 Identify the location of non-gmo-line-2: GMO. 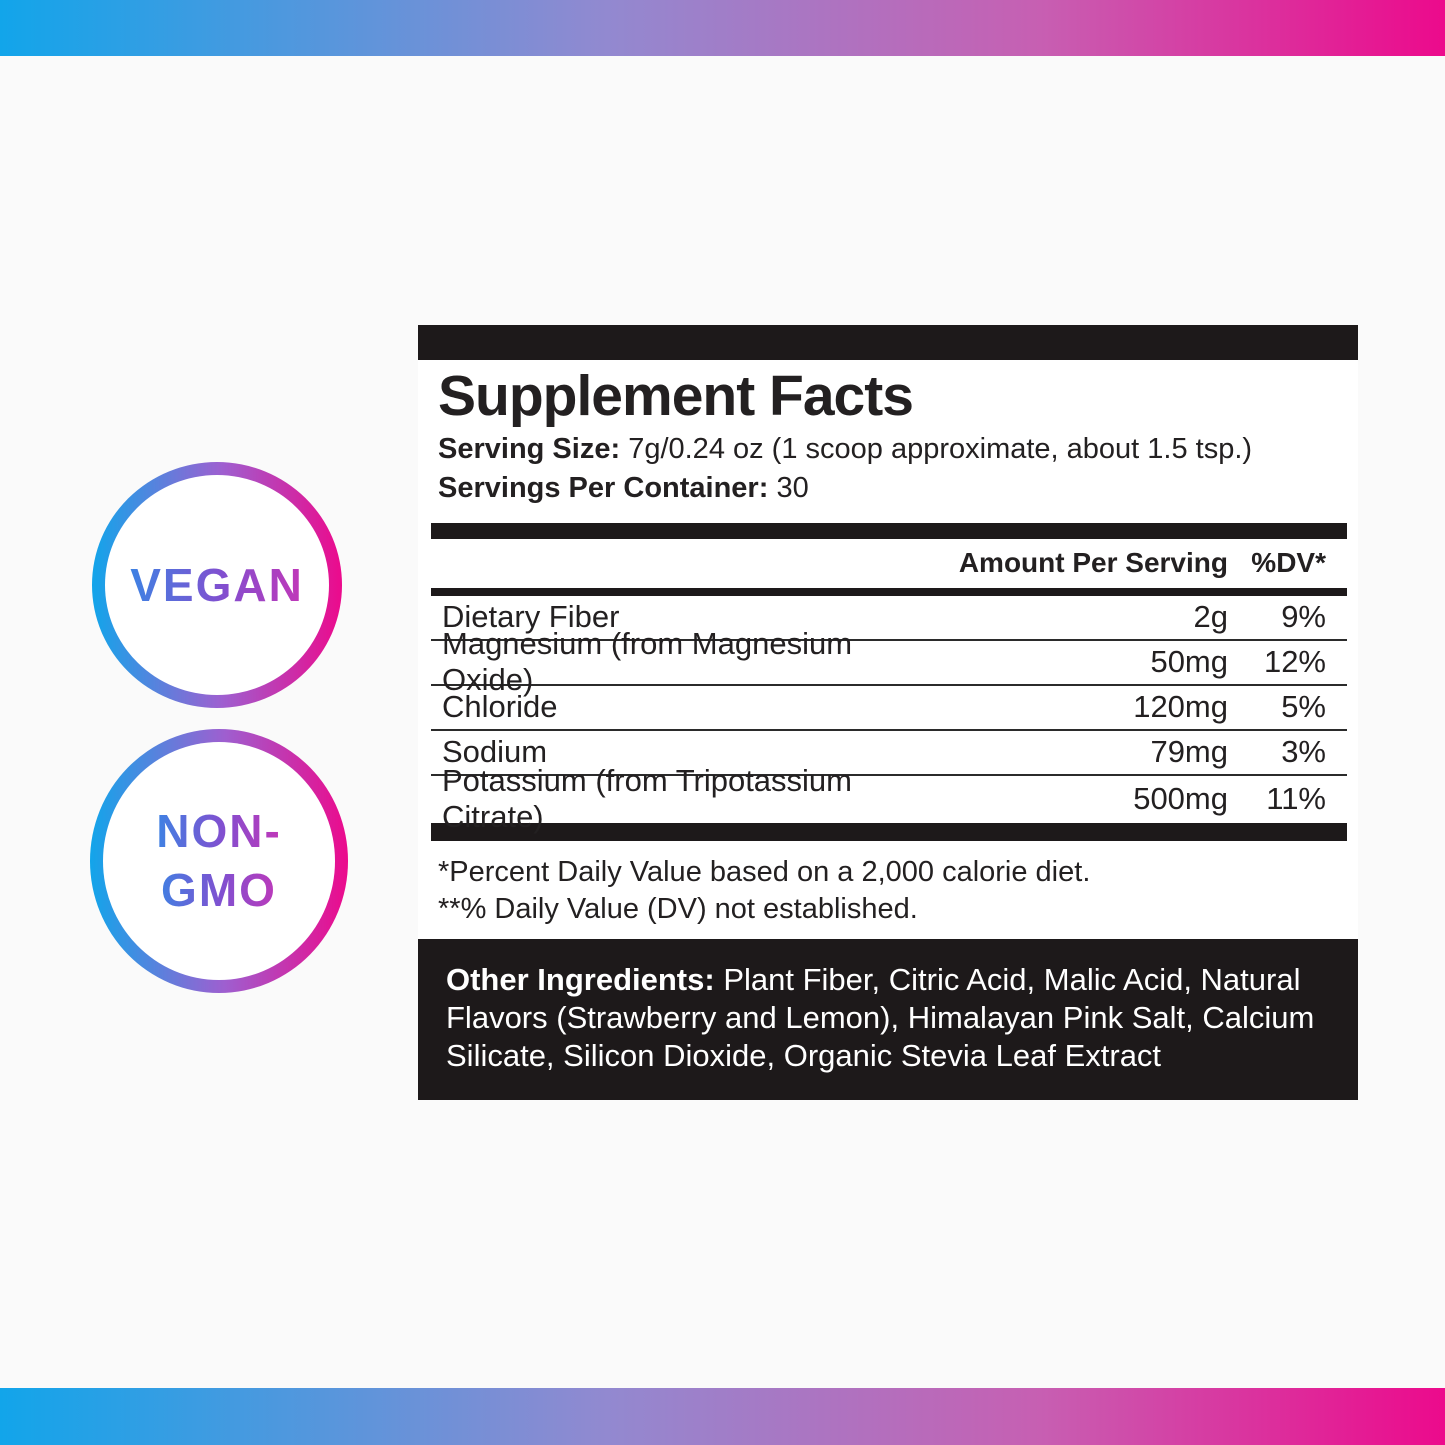
(219, 890).